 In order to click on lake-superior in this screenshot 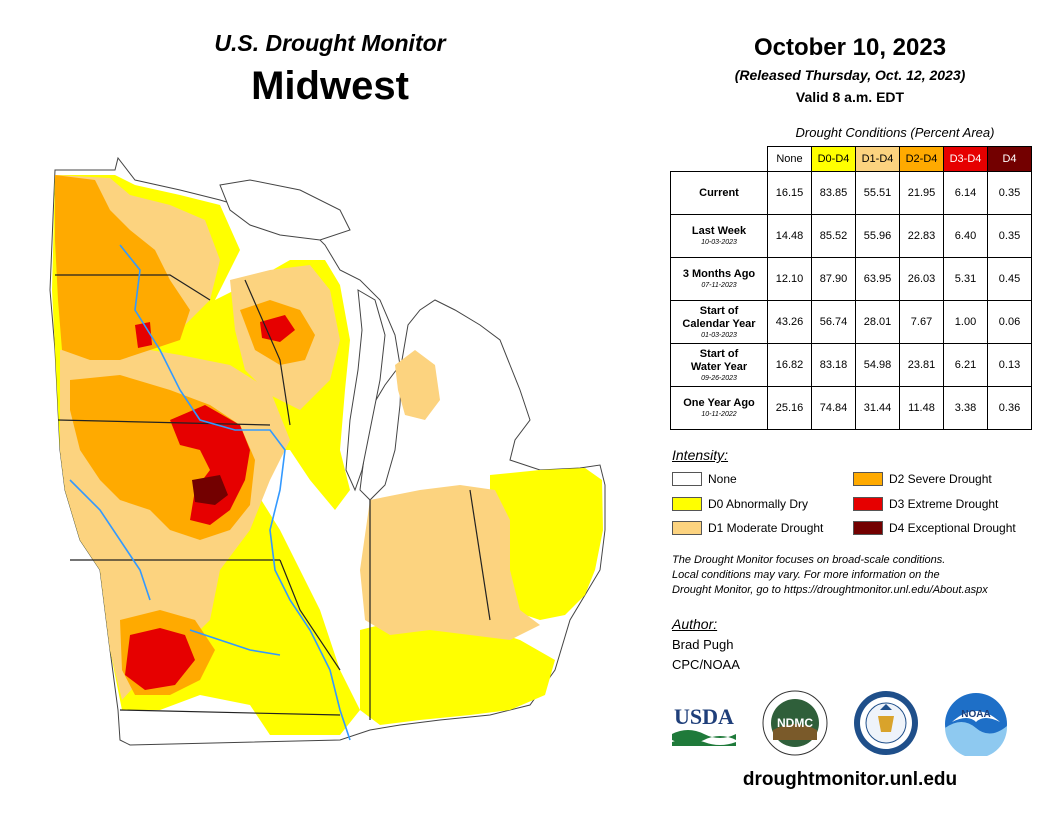, I will do `click(285, 210)`.